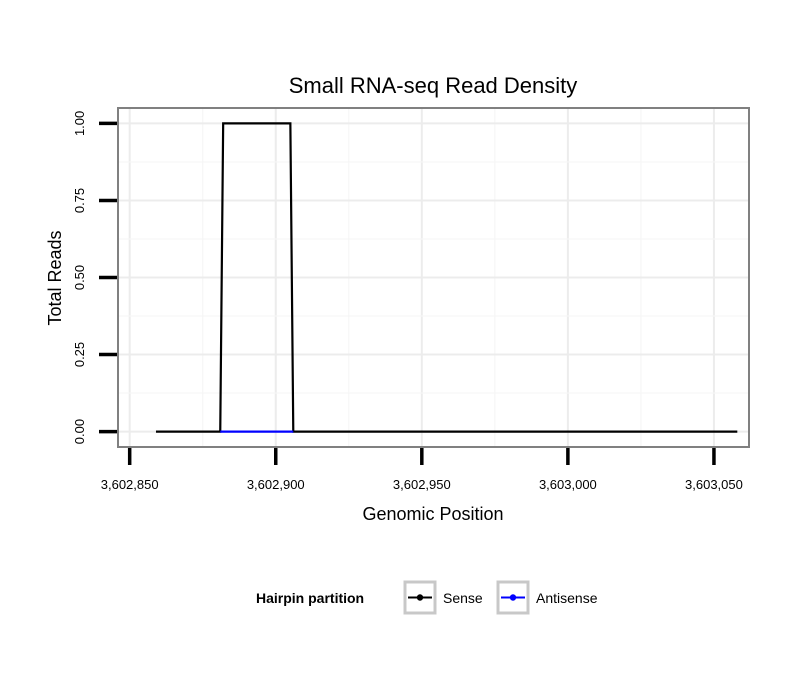 The width and height of the screenshot is (810, 690). I want to click on x-tick-label: 3,603,000, so click(568, 484).